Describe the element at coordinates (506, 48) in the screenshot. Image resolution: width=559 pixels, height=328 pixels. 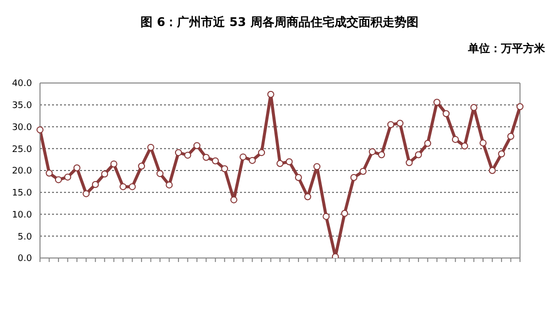
I see `y-axis-title: 单位：万平方米` at that location.